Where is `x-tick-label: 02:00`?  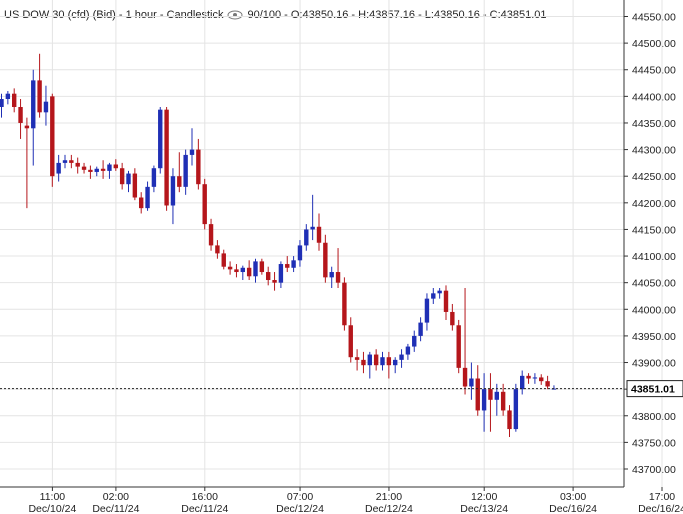
x-tick-label: 02:00 is located at coordinates (116, 497).